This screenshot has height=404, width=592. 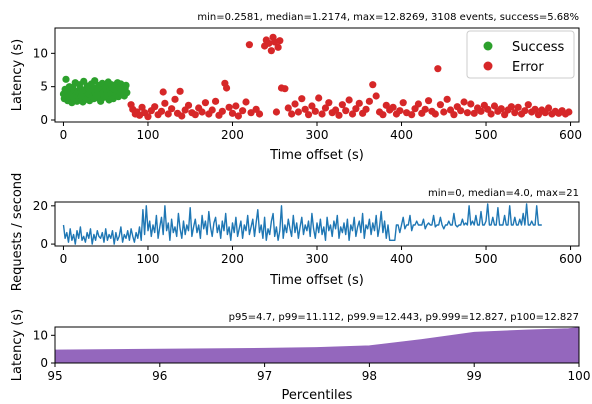 What do you see at coordinates (40, 206) in the screenshot?
I see `requests-y-tick-label: 20` at bounding box center [40, 206].